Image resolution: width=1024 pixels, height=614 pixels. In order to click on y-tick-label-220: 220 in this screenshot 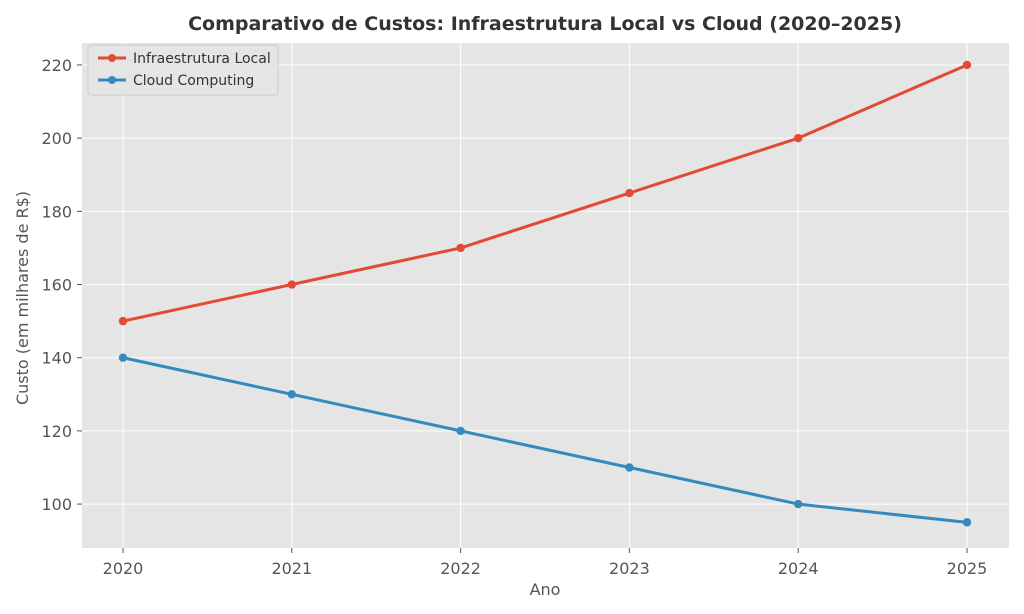, I will do `click(56, 65)`.